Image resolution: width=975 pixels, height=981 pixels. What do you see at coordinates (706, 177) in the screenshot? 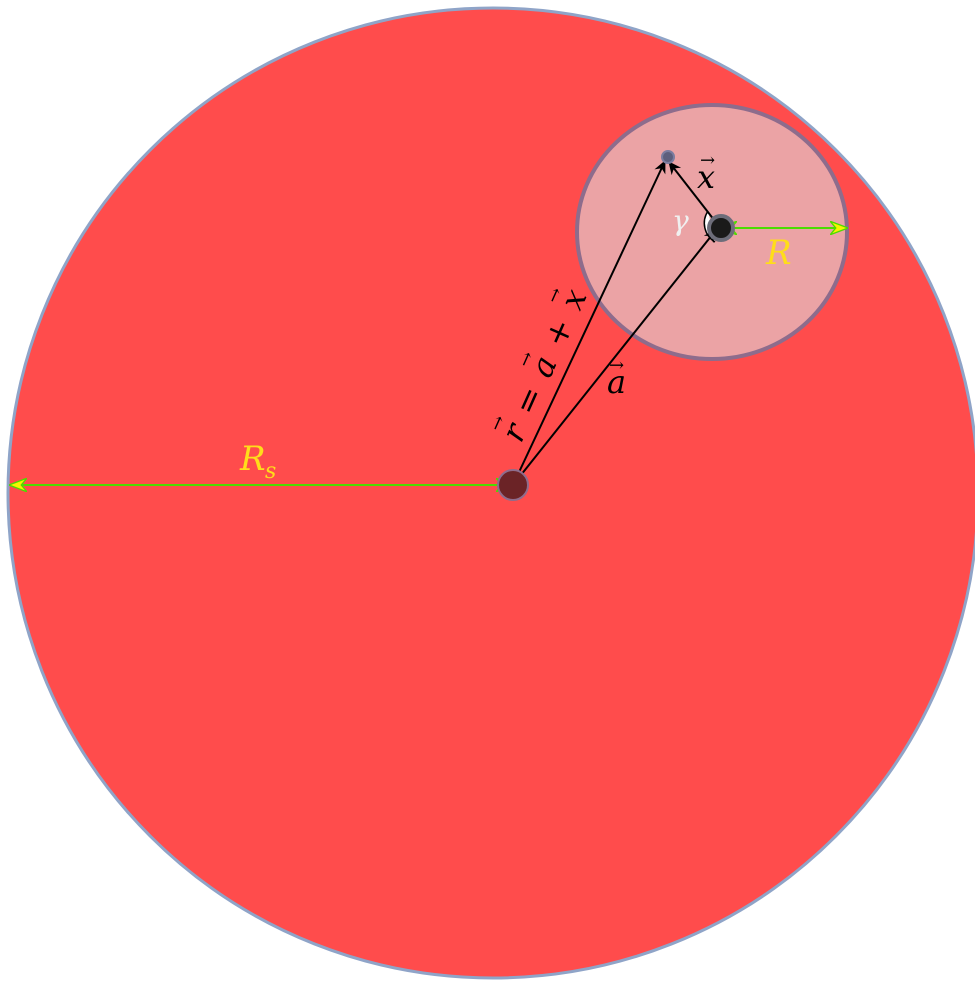
I see `vector-x-label-symbol: x` at bounding box center [706, 177].